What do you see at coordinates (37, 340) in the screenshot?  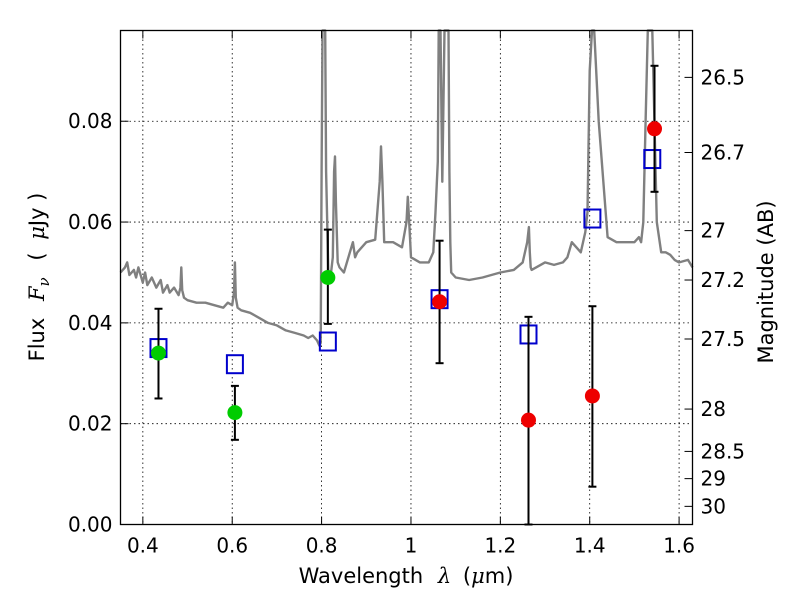 I see `y-axis-title-text: Flux` at bounding box center [37, 340].